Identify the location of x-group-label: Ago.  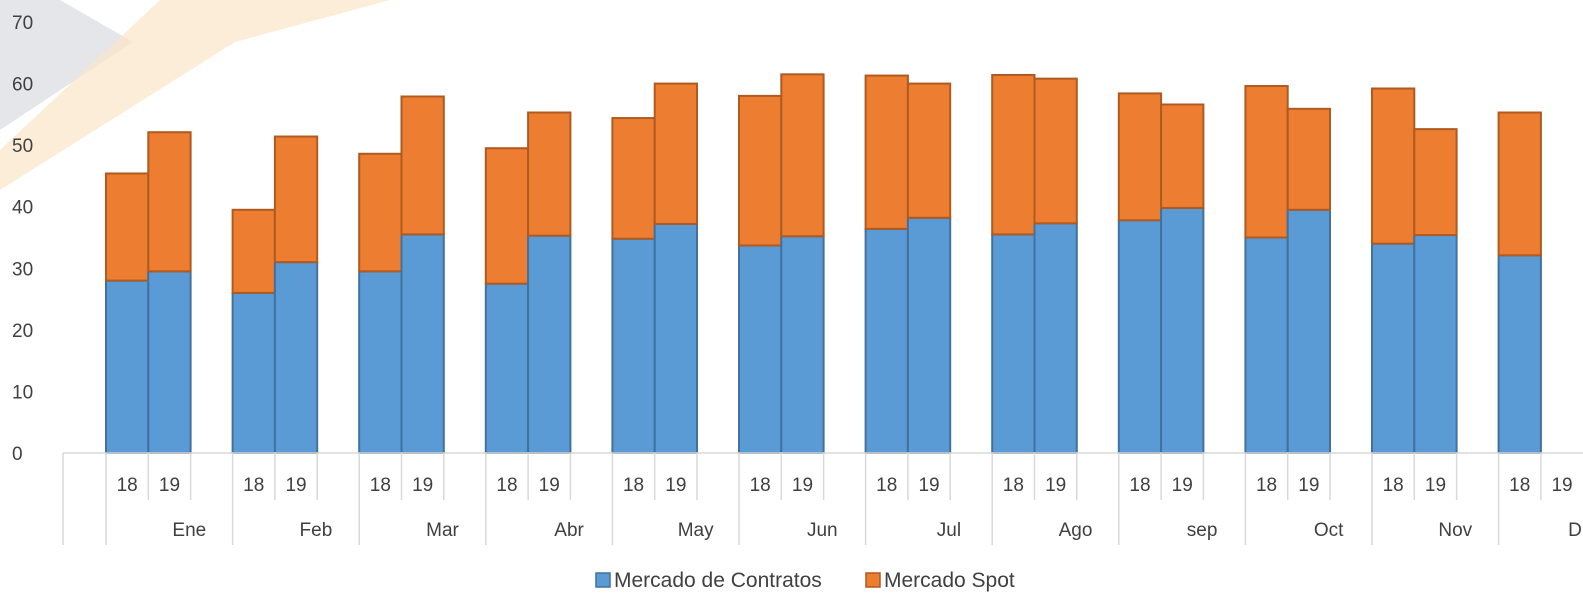
(1076, 530).